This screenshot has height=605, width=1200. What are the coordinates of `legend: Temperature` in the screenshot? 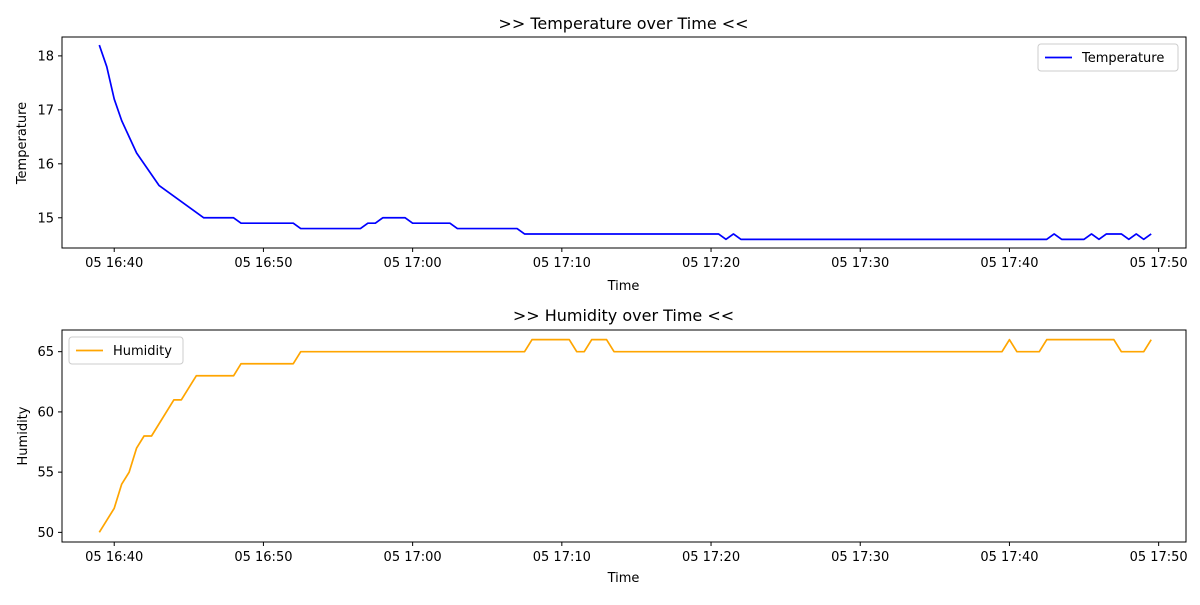 It's located at (1108, 57).